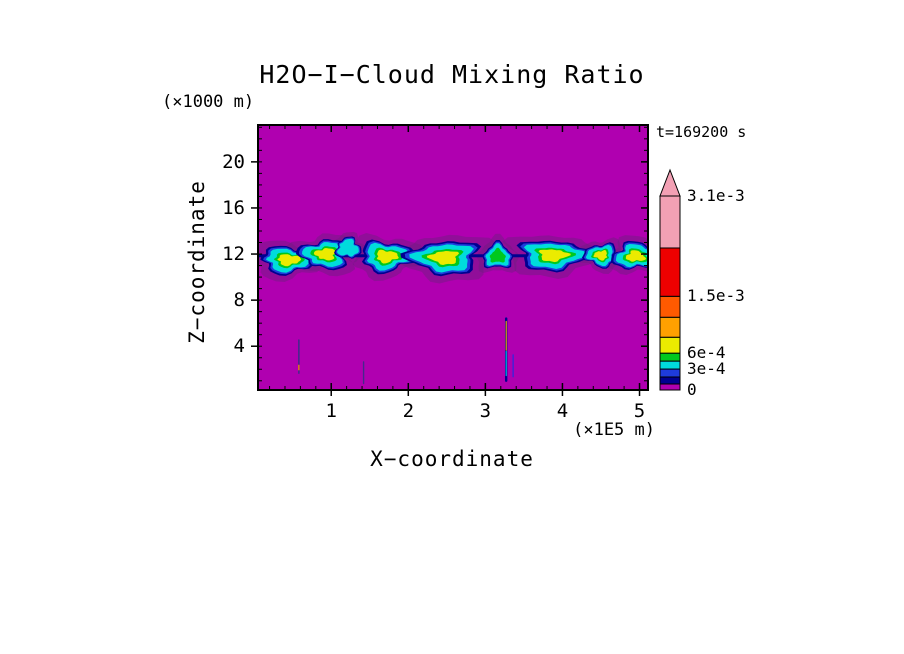  Describe the element at coordinates (330, 411) in the screenshot. I see `x-tick-label: 1` at that location.